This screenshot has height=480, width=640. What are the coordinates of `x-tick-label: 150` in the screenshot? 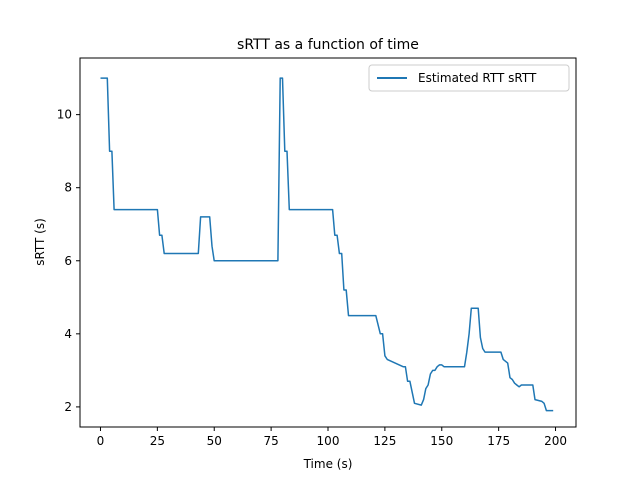 It's located at (441, 441).